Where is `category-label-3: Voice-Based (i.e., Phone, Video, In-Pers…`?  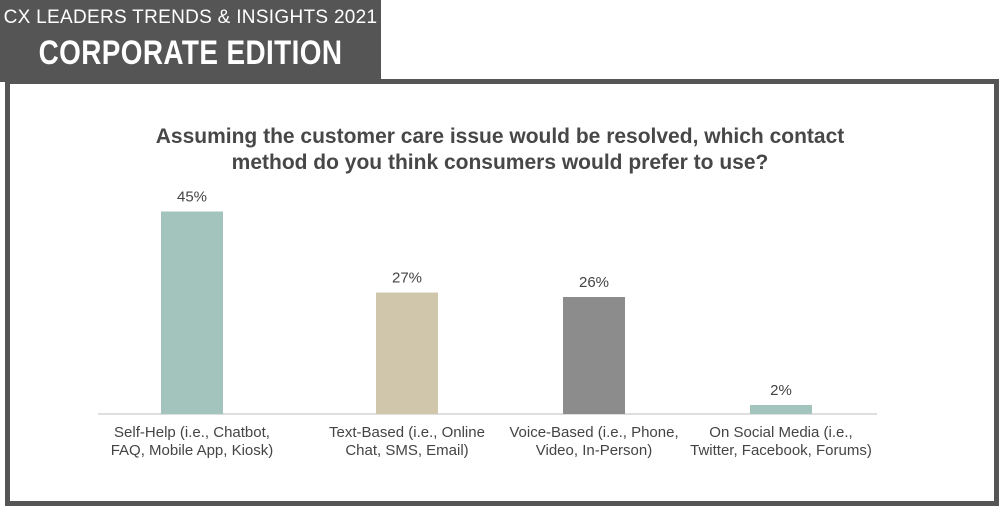
category-label-3: Voice-Based (i.e., Phone, Video, In-Pers… is located at coordinates (594, 441).